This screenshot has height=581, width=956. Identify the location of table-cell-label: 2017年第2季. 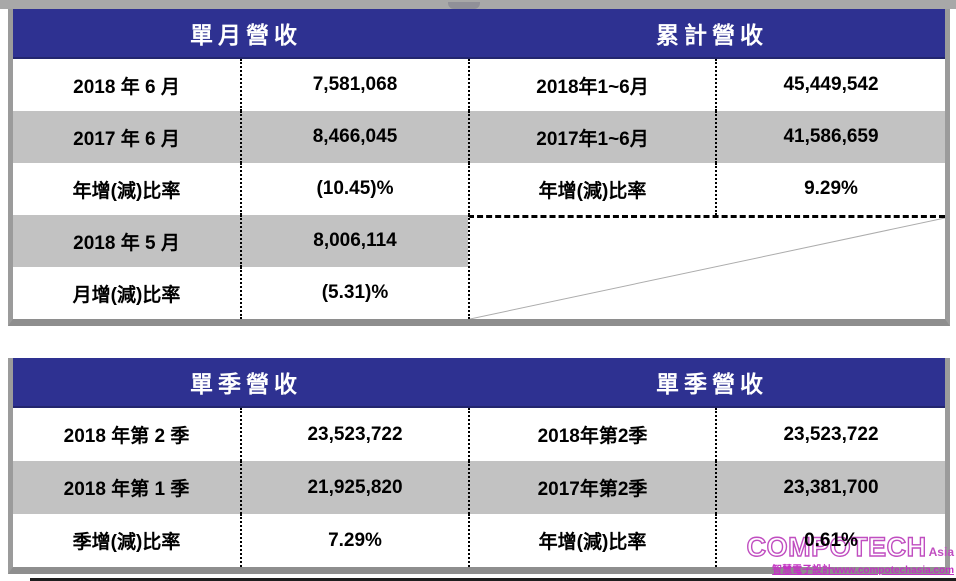
(591, 487).